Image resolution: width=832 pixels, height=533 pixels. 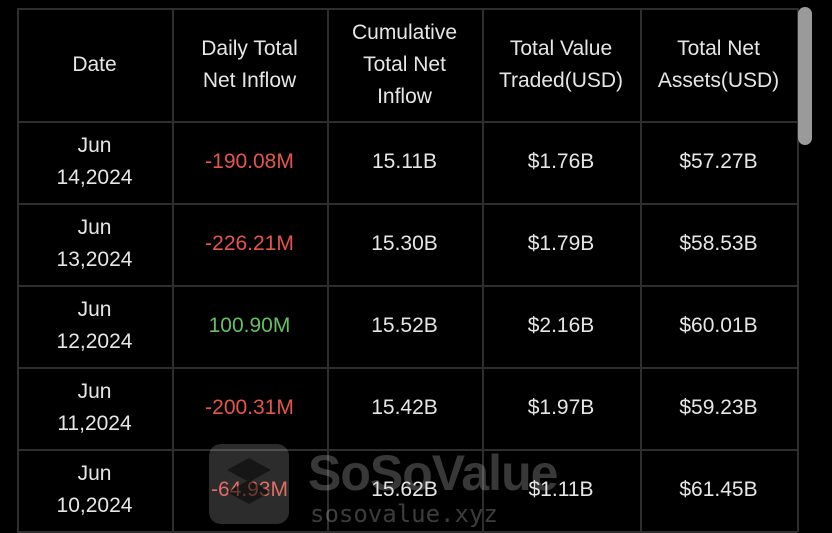 I want to click on header-cell: Cumulative Total Net Inflow, so click(x=404, y=64).